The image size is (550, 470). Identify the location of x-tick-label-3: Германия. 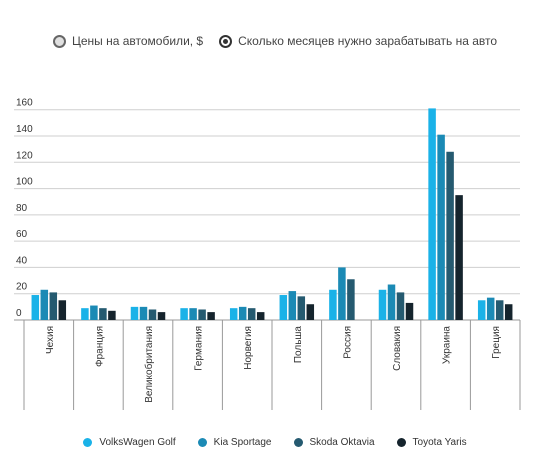
(199, 348).